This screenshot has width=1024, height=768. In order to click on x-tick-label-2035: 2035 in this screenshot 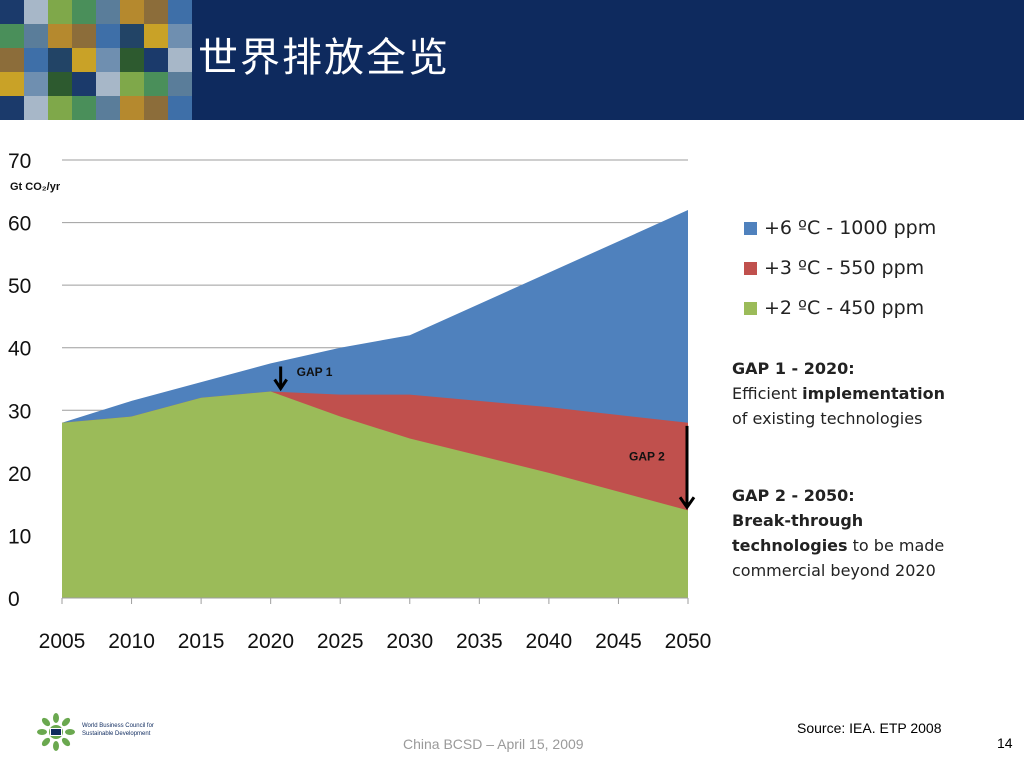, I will do `click(479, 641)`.